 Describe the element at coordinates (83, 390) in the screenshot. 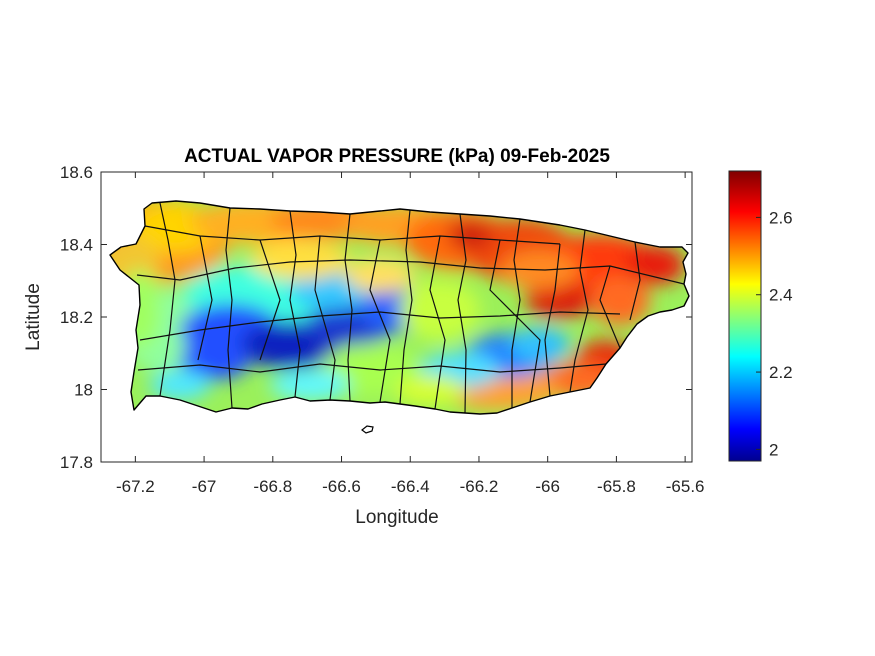

I see `y-tick-label: 18` at that location.